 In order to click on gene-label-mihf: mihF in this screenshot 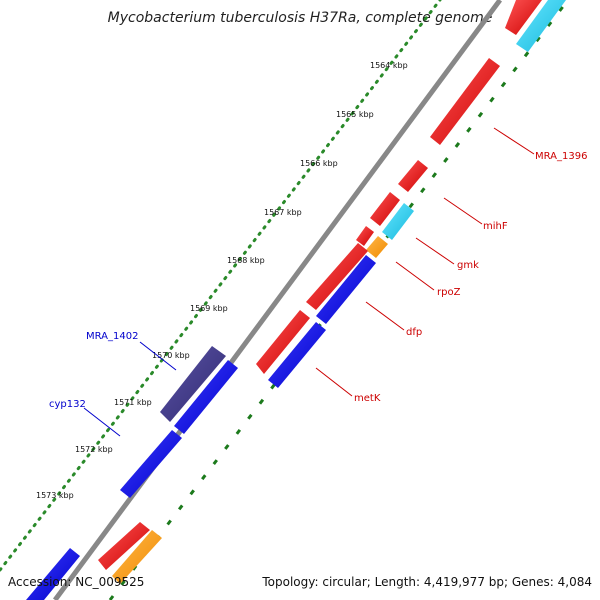, I will do `click(495, 226)`.